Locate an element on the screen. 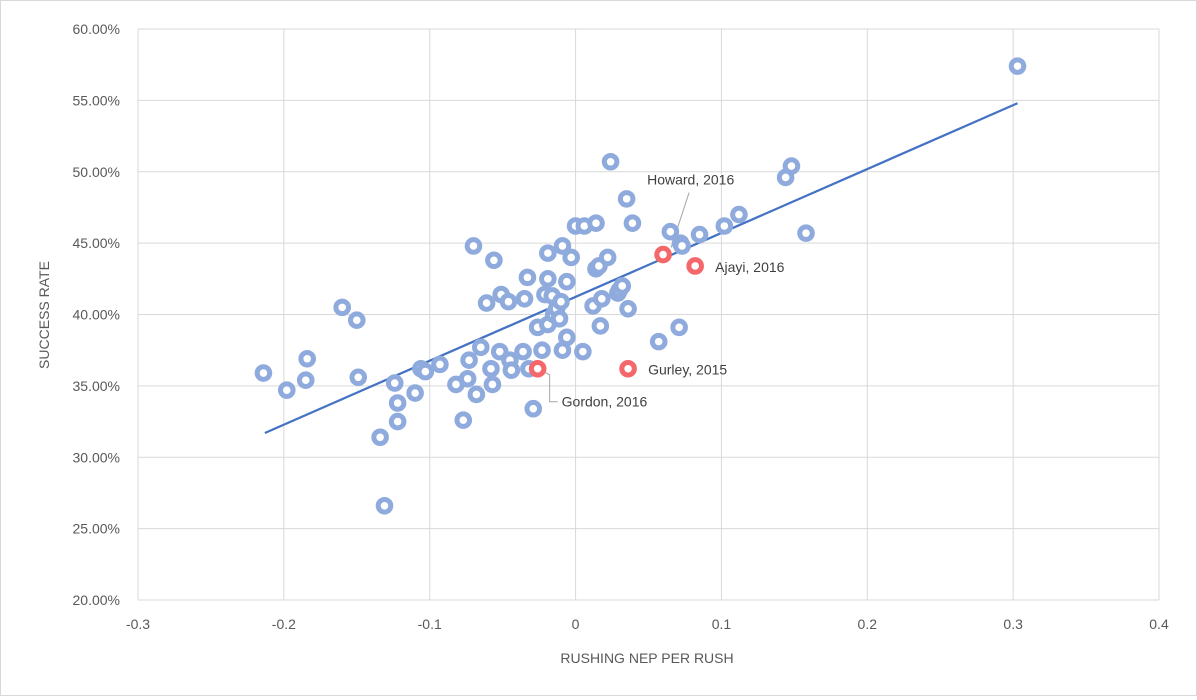  x-tick-label: 0 is located at coordinates (576, 624).